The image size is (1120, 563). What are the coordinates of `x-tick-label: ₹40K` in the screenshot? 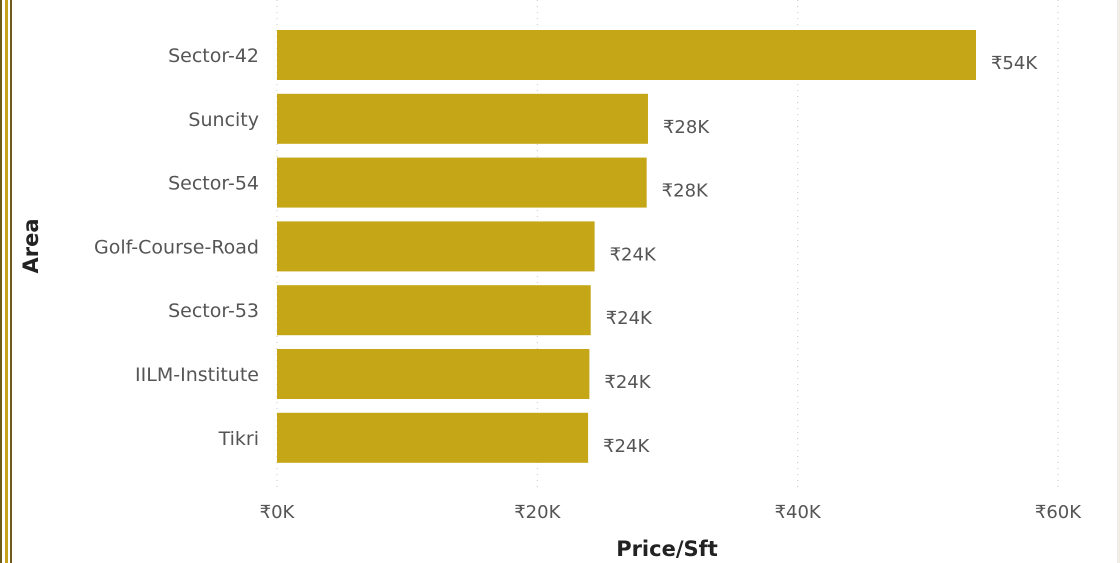 It's located at (798, 512).